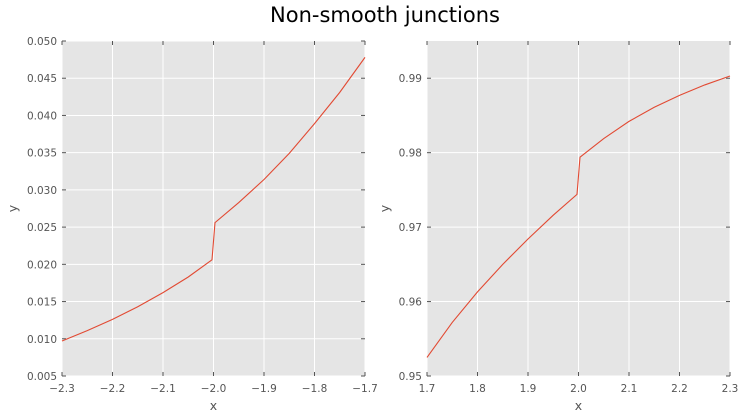 This screenshot has height=419, width=744. I want to click on y-tick-label: 0.95, so click(410, 377).